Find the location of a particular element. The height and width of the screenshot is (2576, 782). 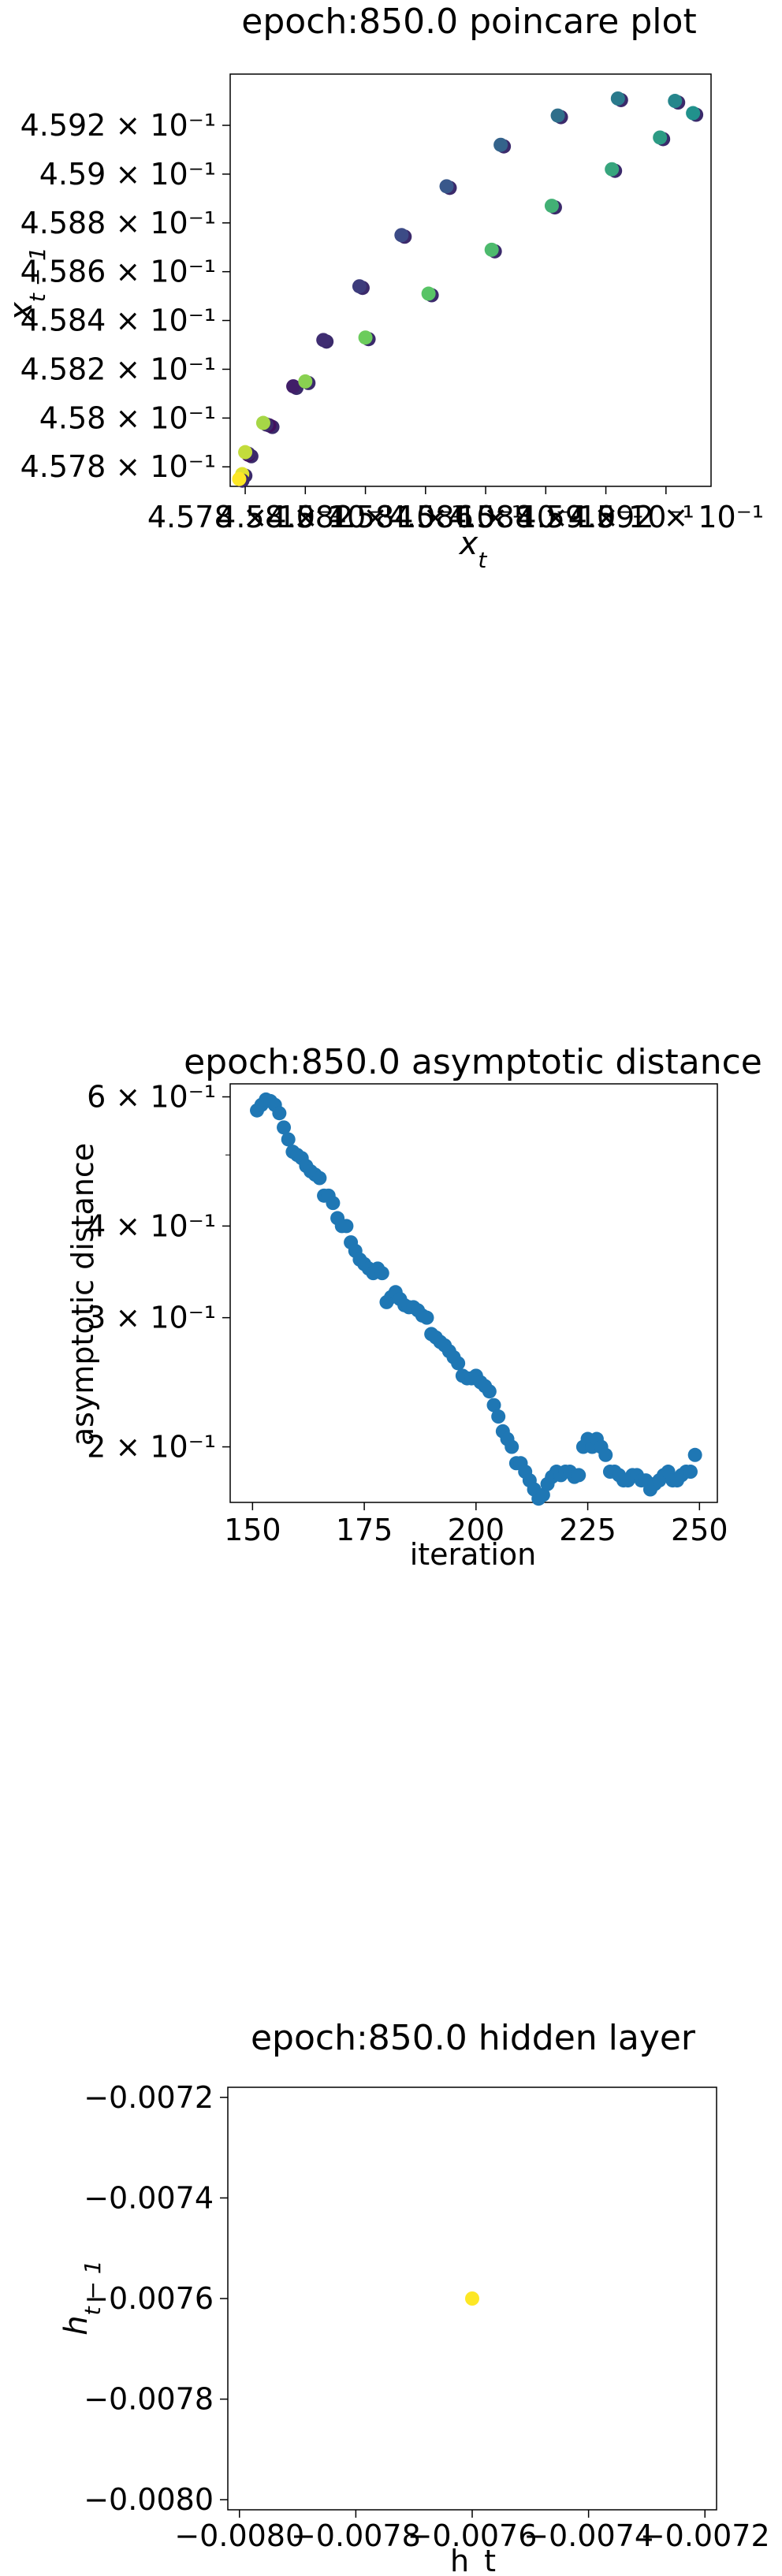

hidden-x-tick-label: −0.0080 is located at coordinates (239, 2535).